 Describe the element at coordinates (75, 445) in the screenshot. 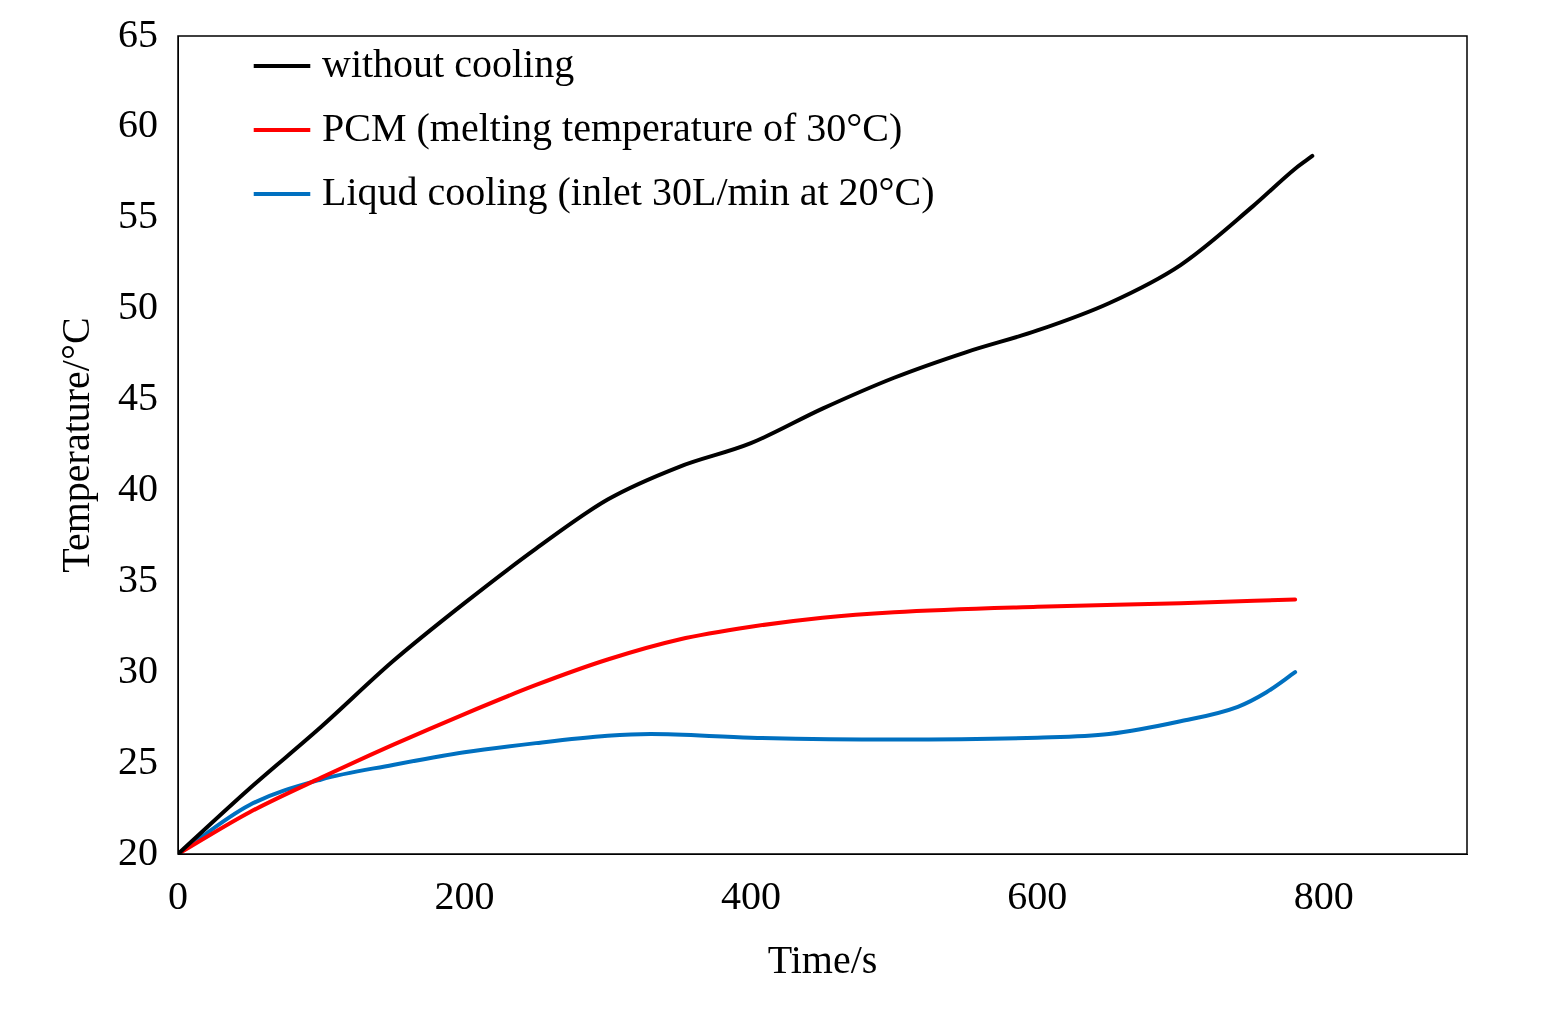

I see `y-axis-title: Temperature/°C` at that location.